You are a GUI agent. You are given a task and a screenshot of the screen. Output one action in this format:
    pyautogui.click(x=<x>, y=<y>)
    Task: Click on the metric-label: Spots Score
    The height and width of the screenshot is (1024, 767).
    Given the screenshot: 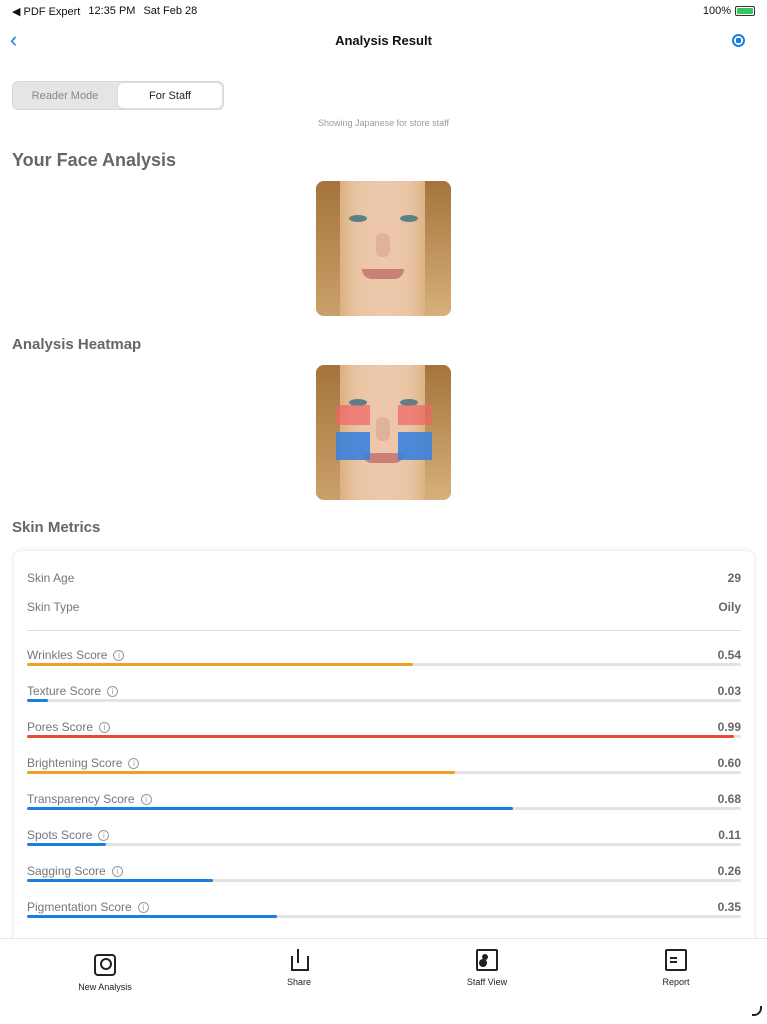 What is the action you would take?
    pyautogui.click(x=60, y=835)
    